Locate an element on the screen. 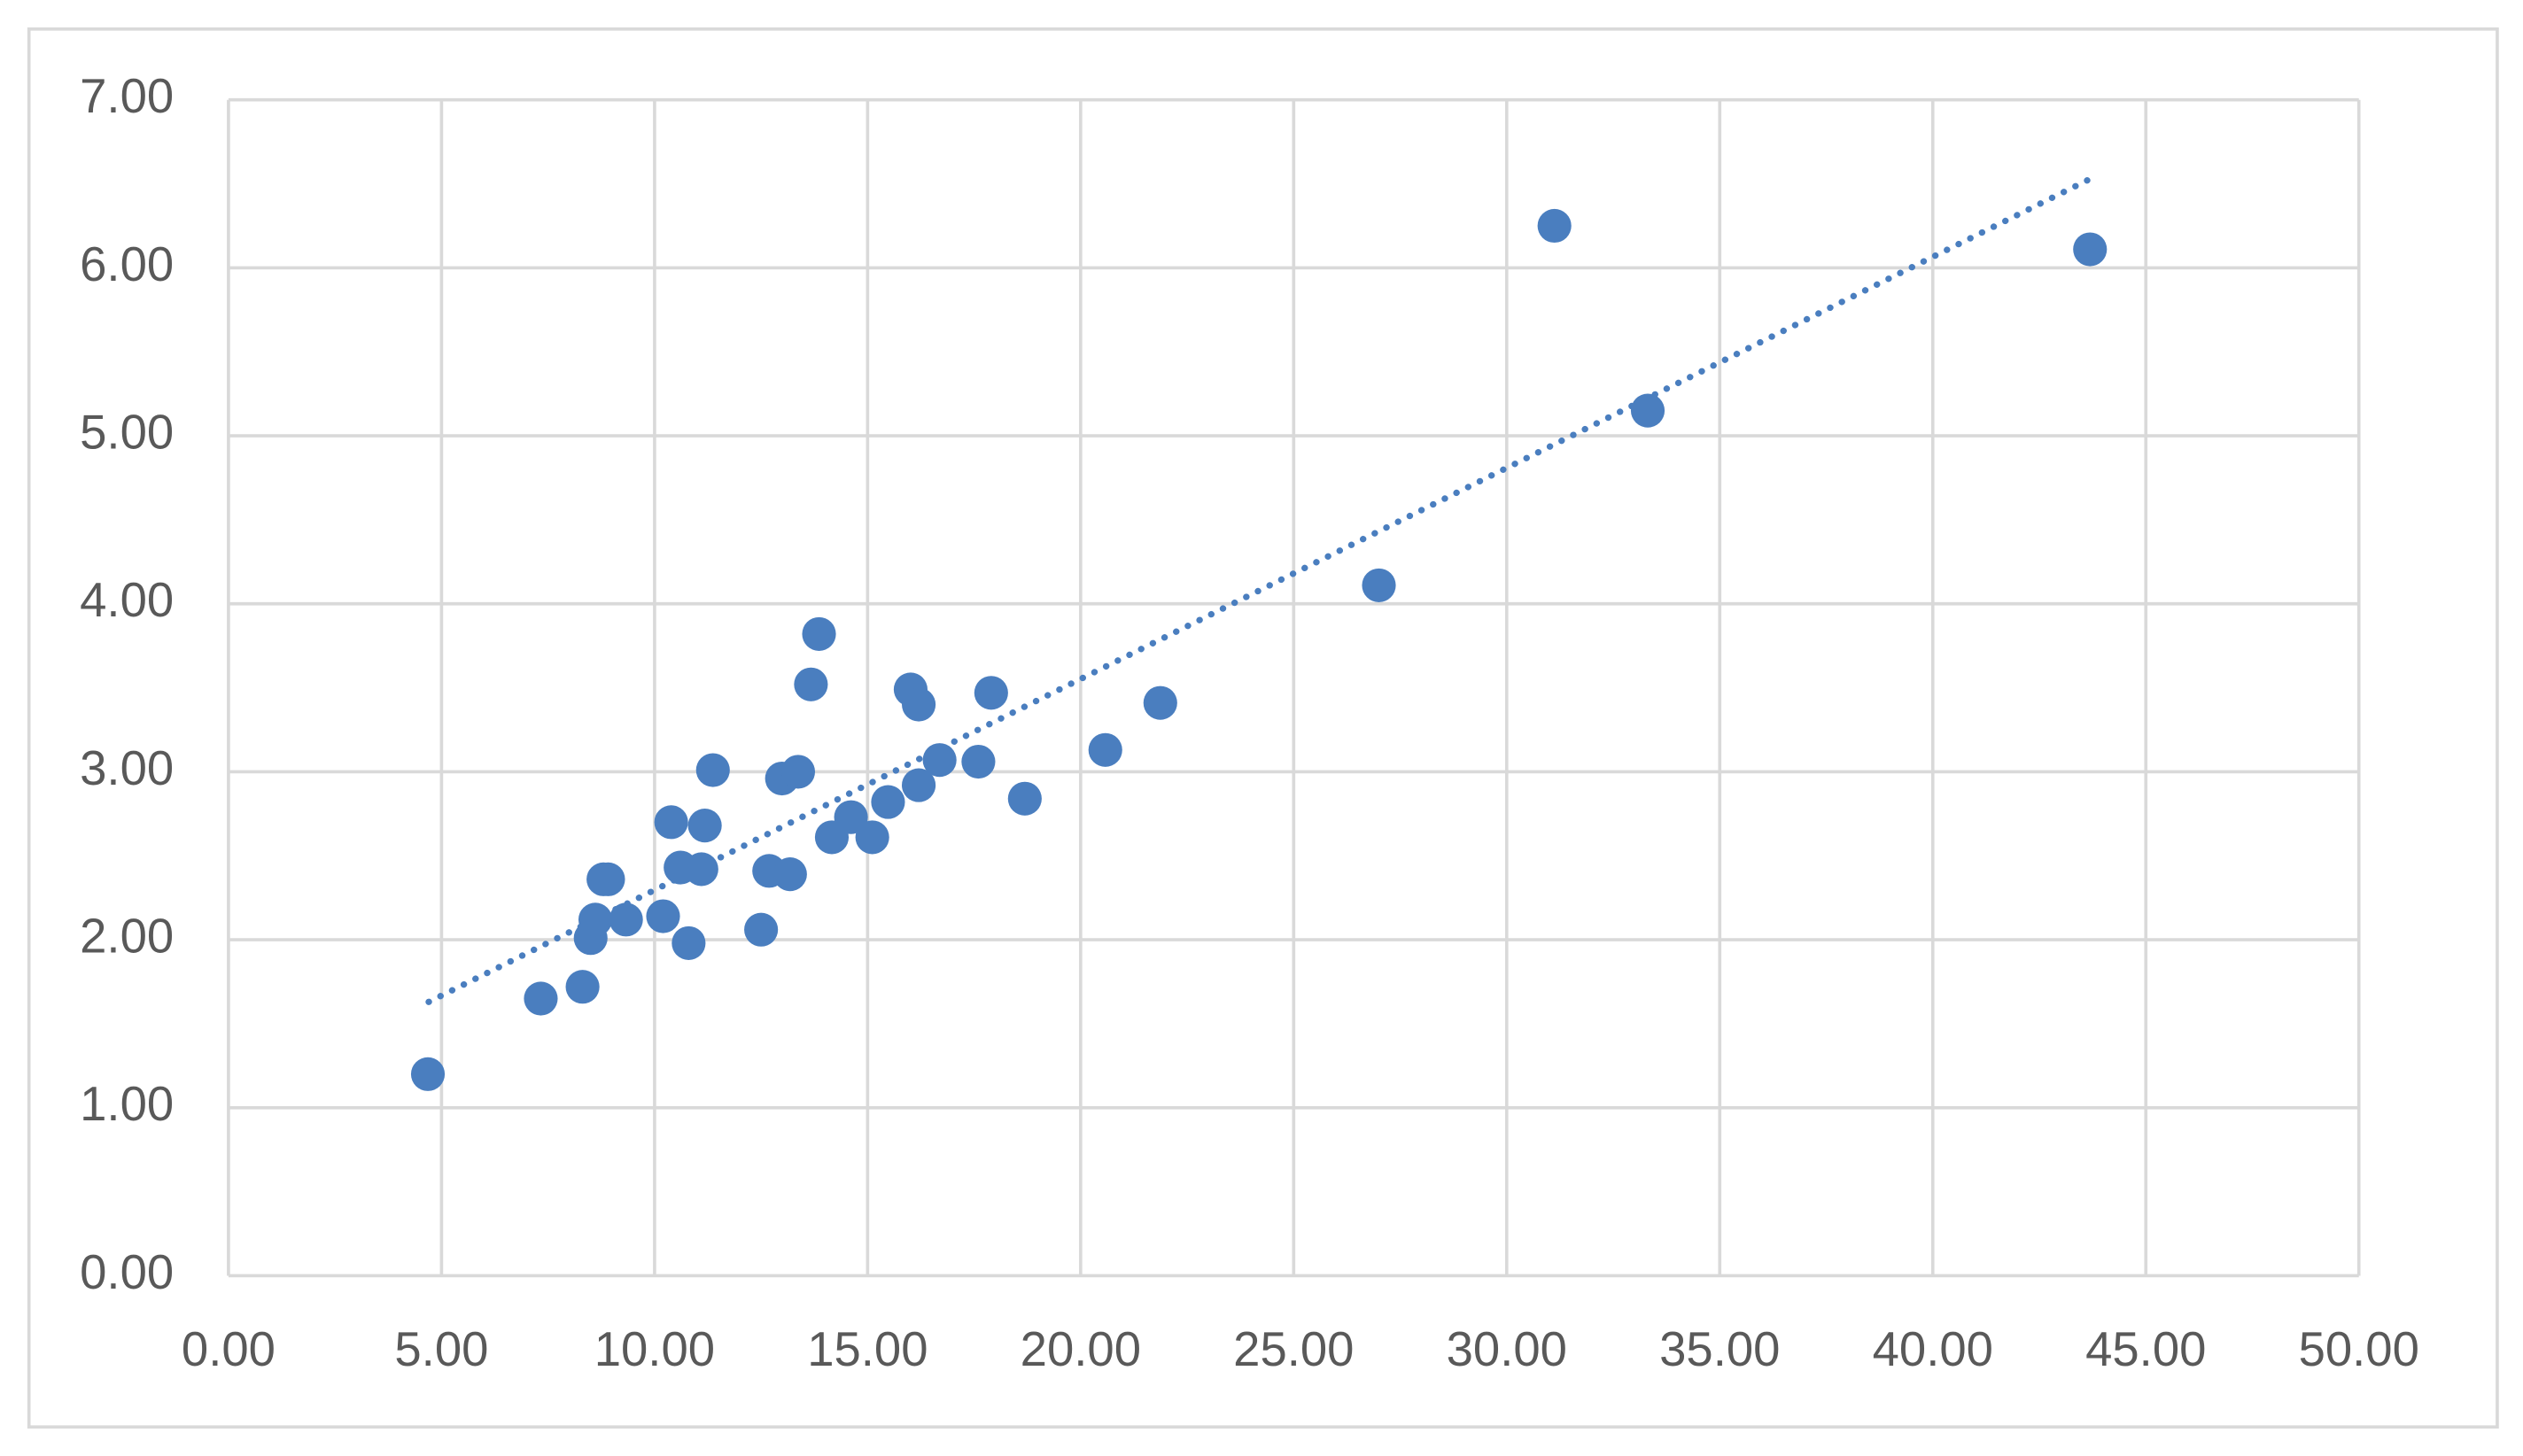 Image resolution: width=2523 pixels, height=1456 pixels. y-tick-label: 1.00 is located at coordinates (127, 1104).